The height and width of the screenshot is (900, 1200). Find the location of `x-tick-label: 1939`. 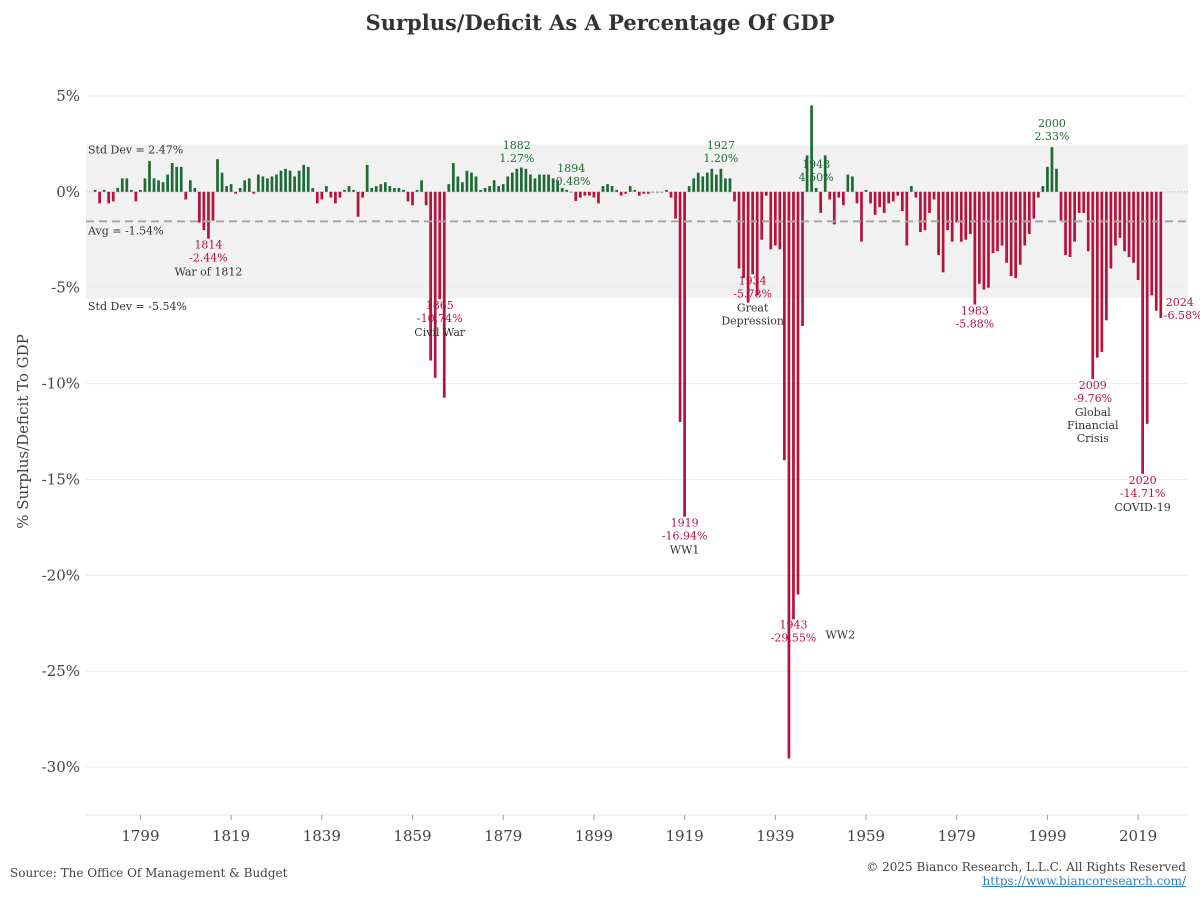

x-tick-label: 1939 is located at coordinates (775, 836).